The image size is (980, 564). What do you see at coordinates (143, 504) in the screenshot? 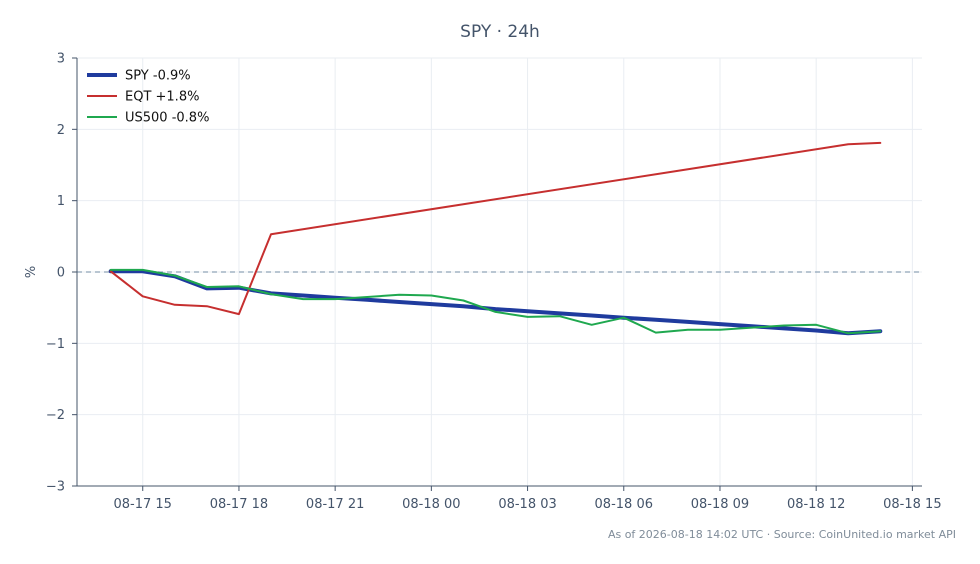
I see `x-tick-label: 08-17 15` at bounding box center [143, 504].